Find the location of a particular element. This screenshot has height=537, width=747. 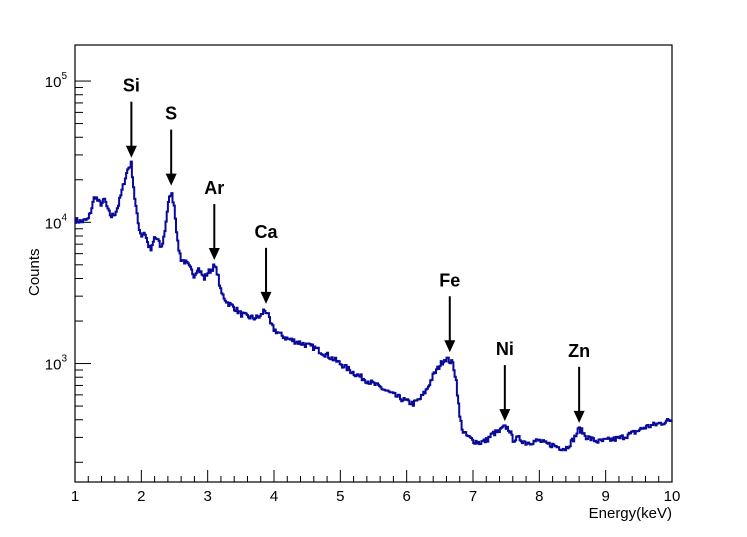

peak-annotation-ni: Ni is located at coordinates (505, 380).